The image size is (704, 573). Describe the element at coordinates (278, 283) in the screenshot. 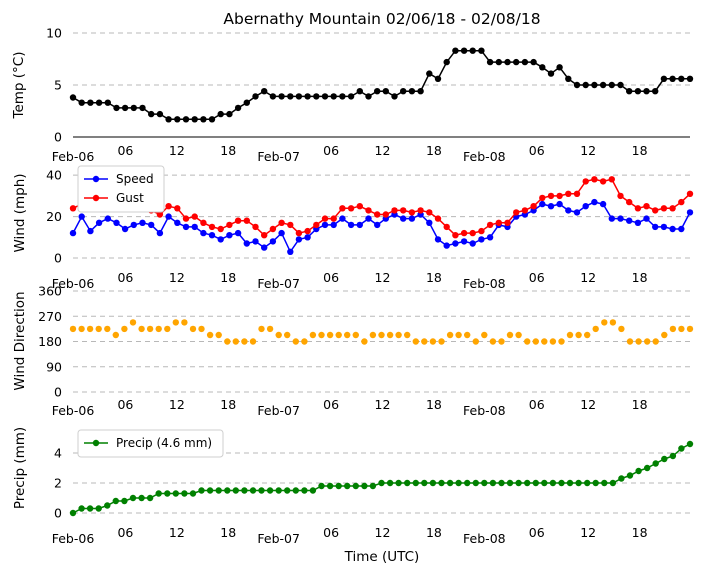

I see `xtick-label-wind: Feb-07` at that location.